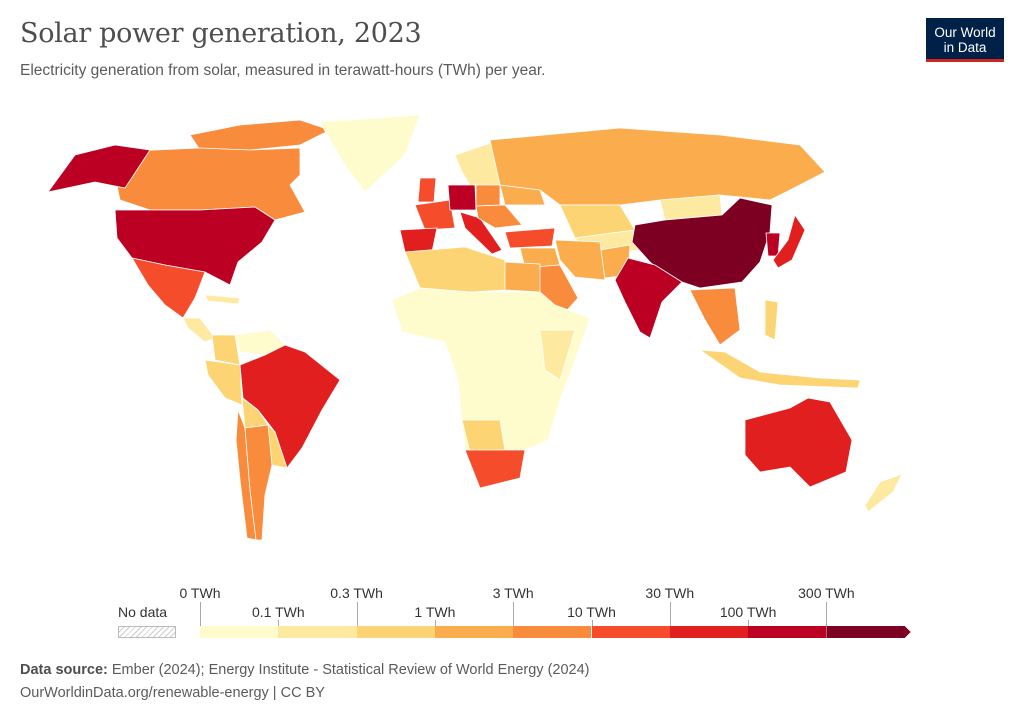  I want to click on legend-label-top: 30 TWh, so click(670, 593).